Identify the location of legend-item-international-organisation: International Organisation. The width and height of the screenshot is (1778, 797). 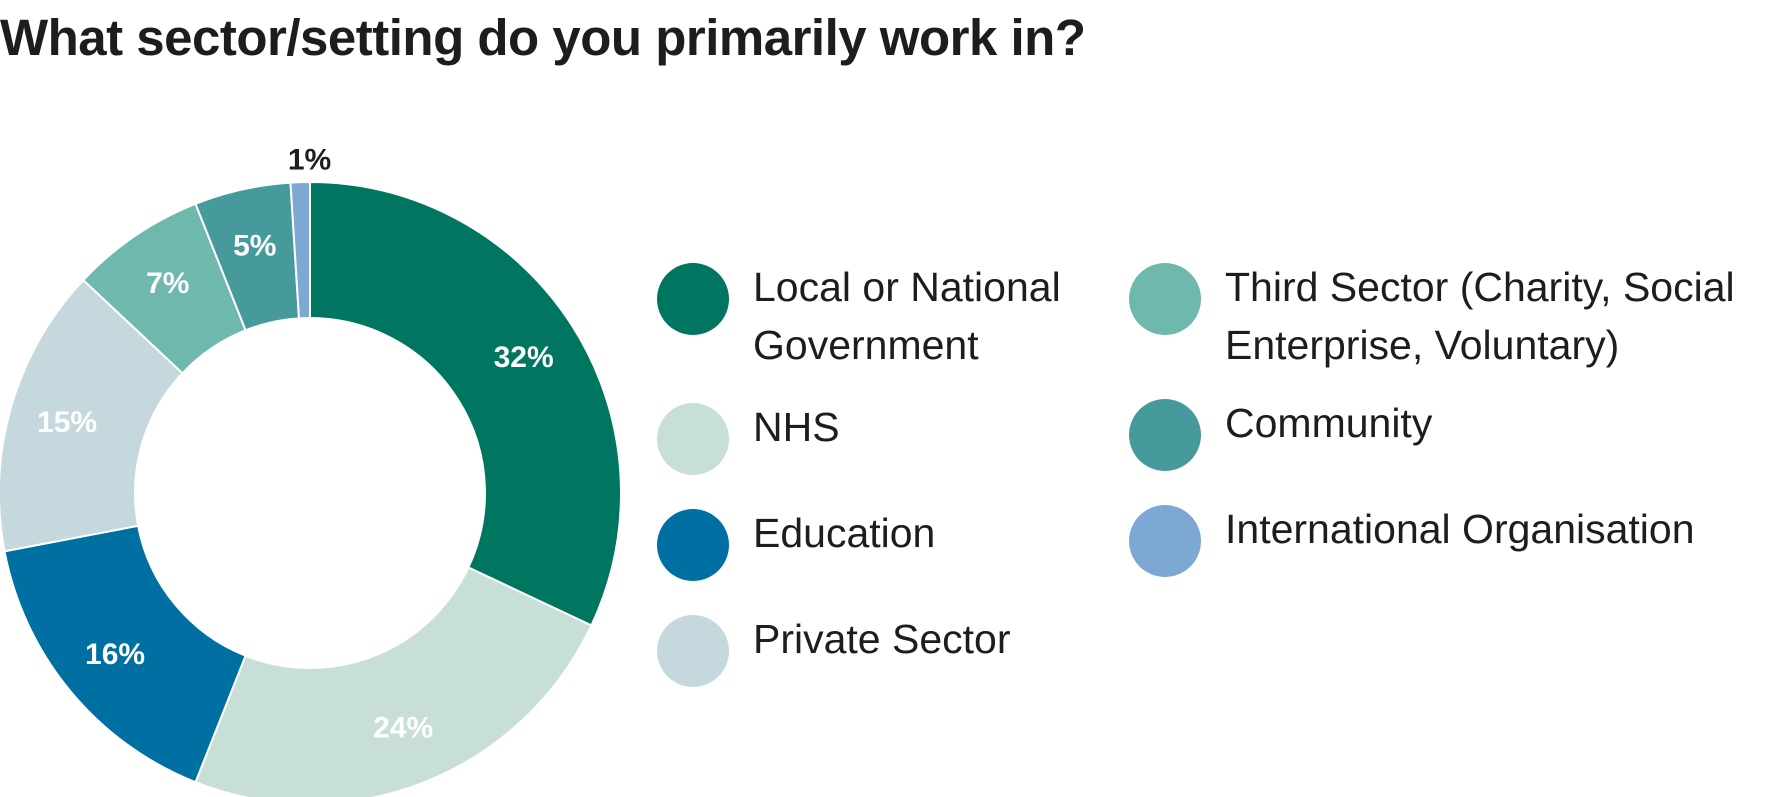
(1412, 538).